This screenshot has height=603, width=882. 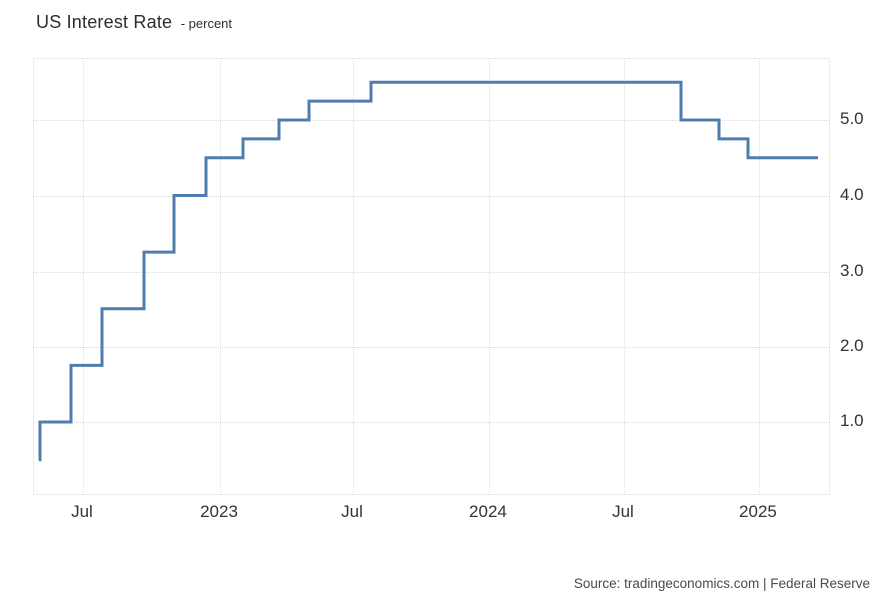 I want to click on y-tick-label: 3.0, so click(x=852, y=270).